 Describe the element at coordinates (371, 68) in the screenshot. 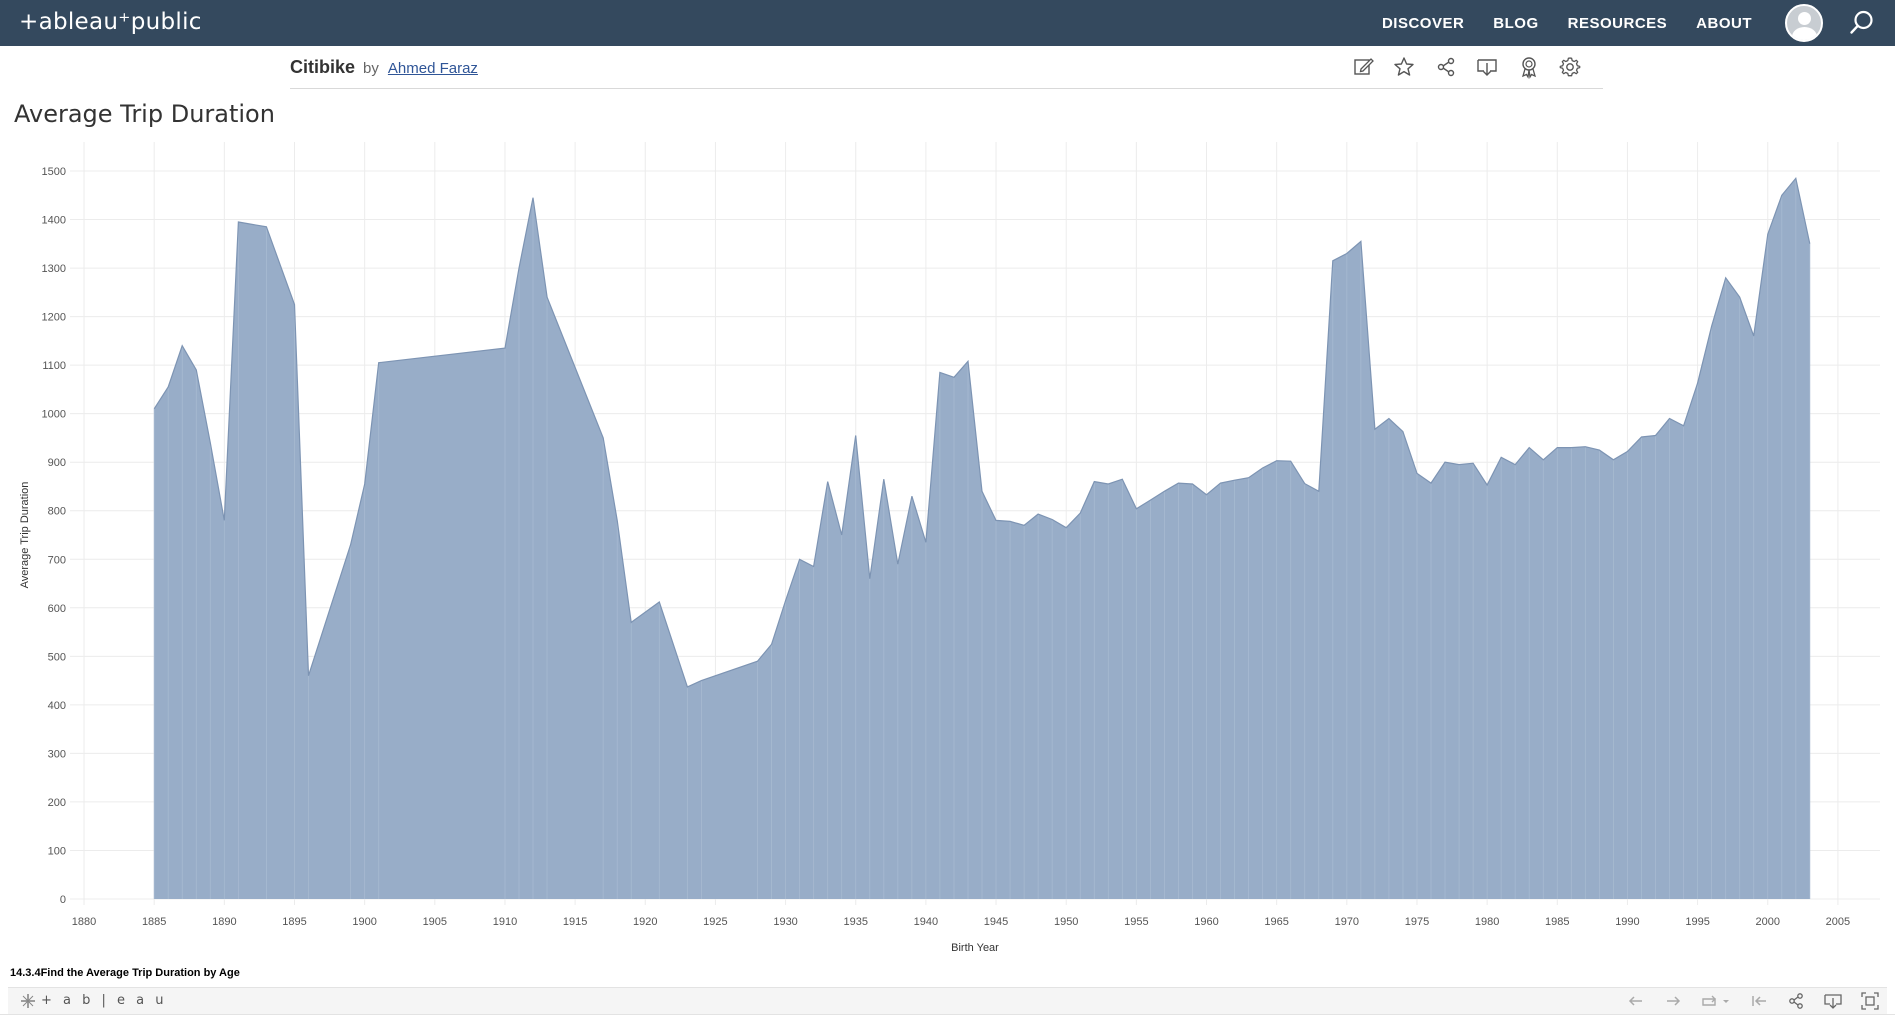

I see `by-label: by` at that location.